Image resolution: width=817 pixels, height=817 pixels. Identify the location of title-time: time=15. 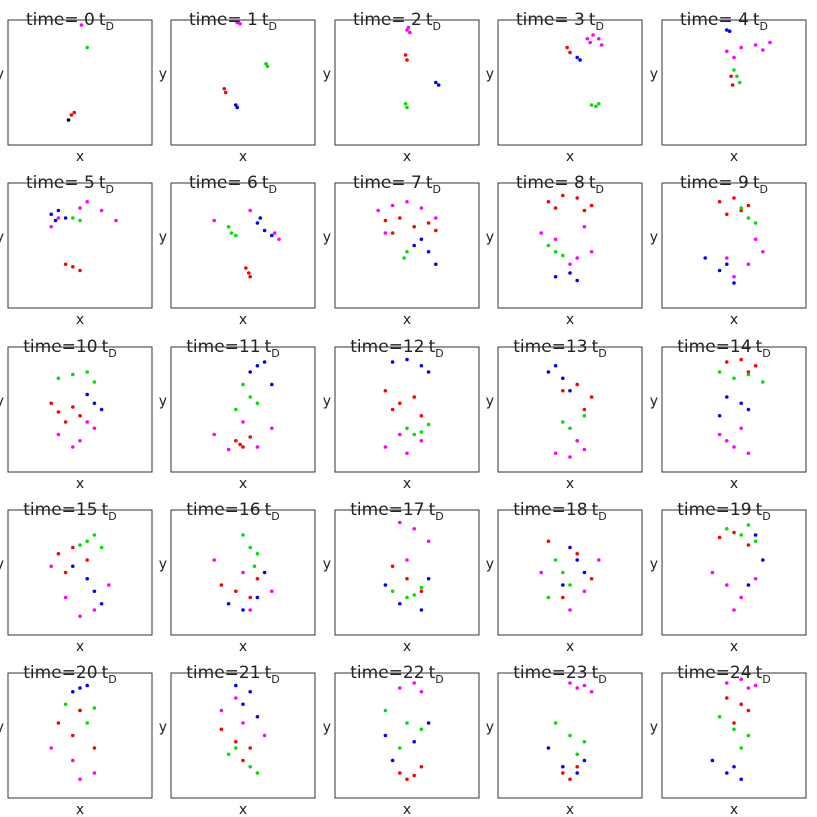
(60, 510).